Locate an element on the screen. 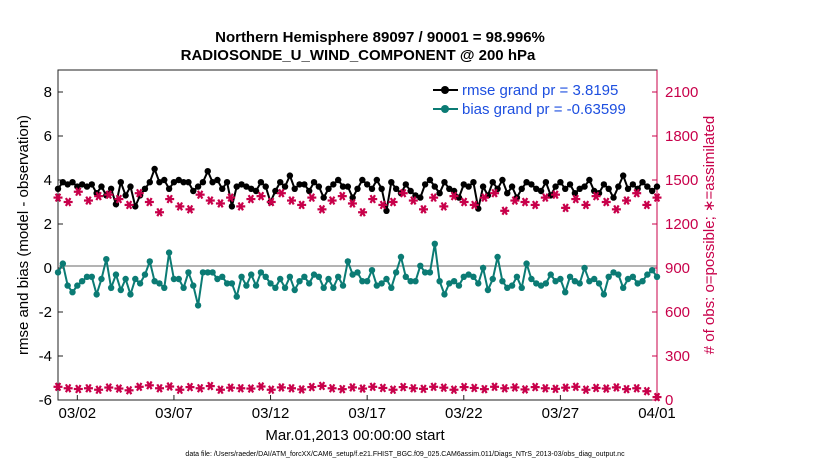  x-tick-label: 03/12 is located at coordinates (271, 413).